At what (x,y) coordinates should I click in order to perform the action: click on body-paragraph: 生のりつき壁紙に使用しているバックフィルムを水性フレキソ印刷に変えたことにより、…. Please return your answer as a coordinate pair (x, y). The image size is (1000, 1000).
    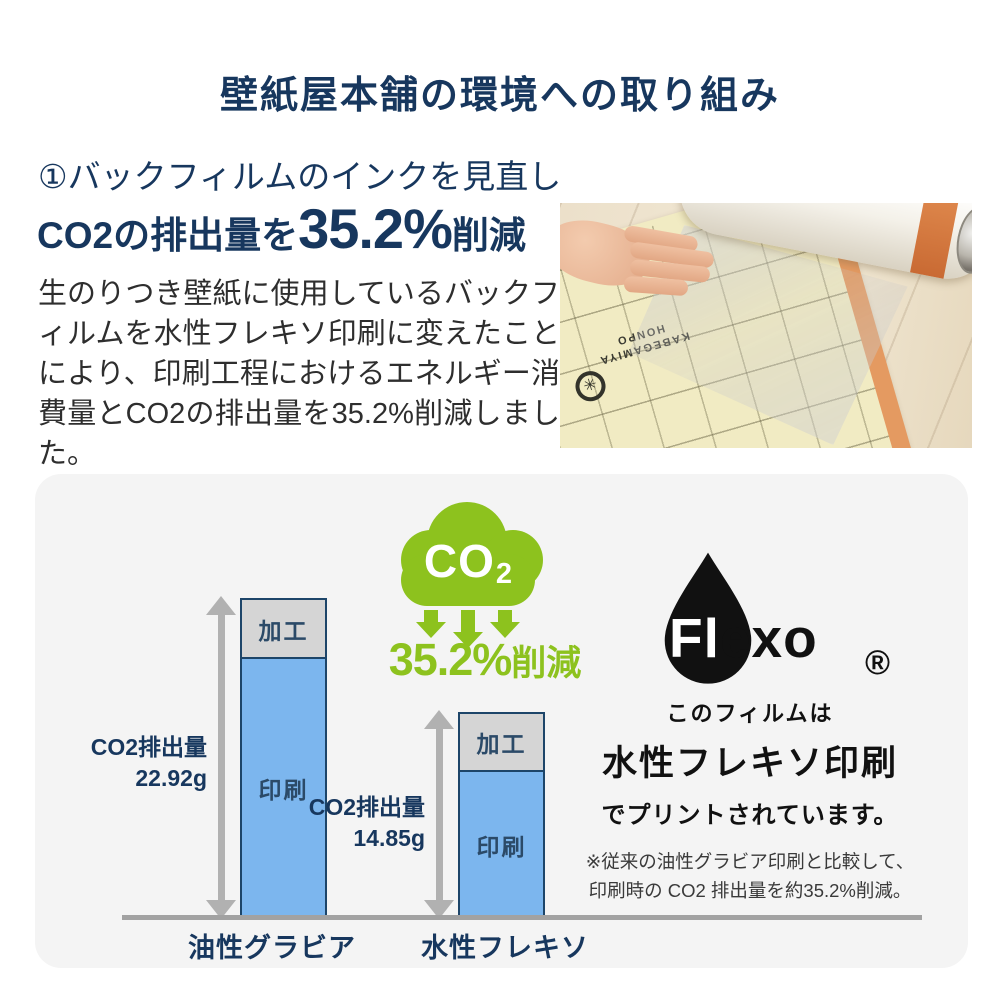
    Looking at the image, I should click on (299, 374).